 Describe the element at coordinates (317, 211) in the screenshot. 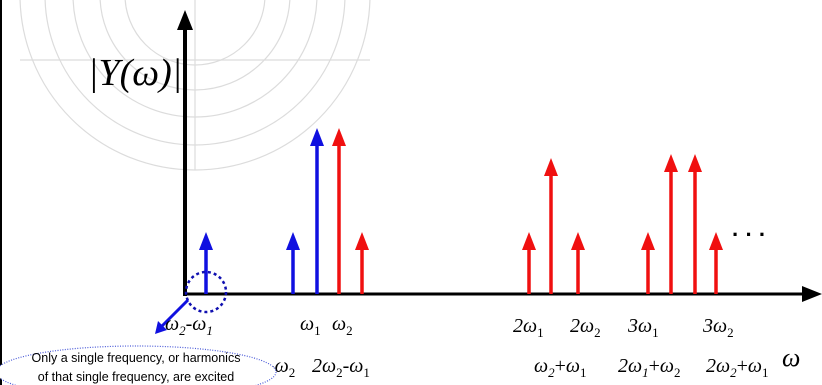

I see `line-w1` at that location.